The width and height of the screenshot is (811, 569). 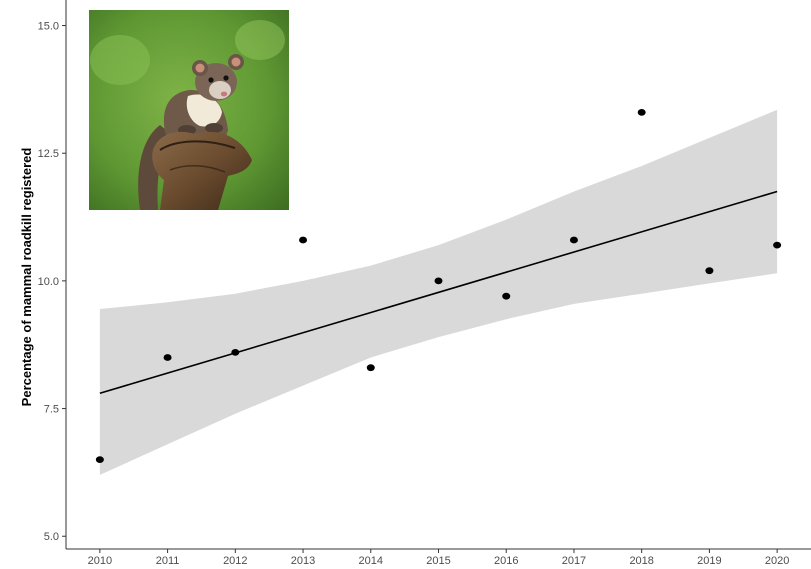 What do you see at coordinates (26, 277) in the screenshot?
I see `y-axis-title: Percentage of mammal roadkill registered` at bounding box center [26, 277].